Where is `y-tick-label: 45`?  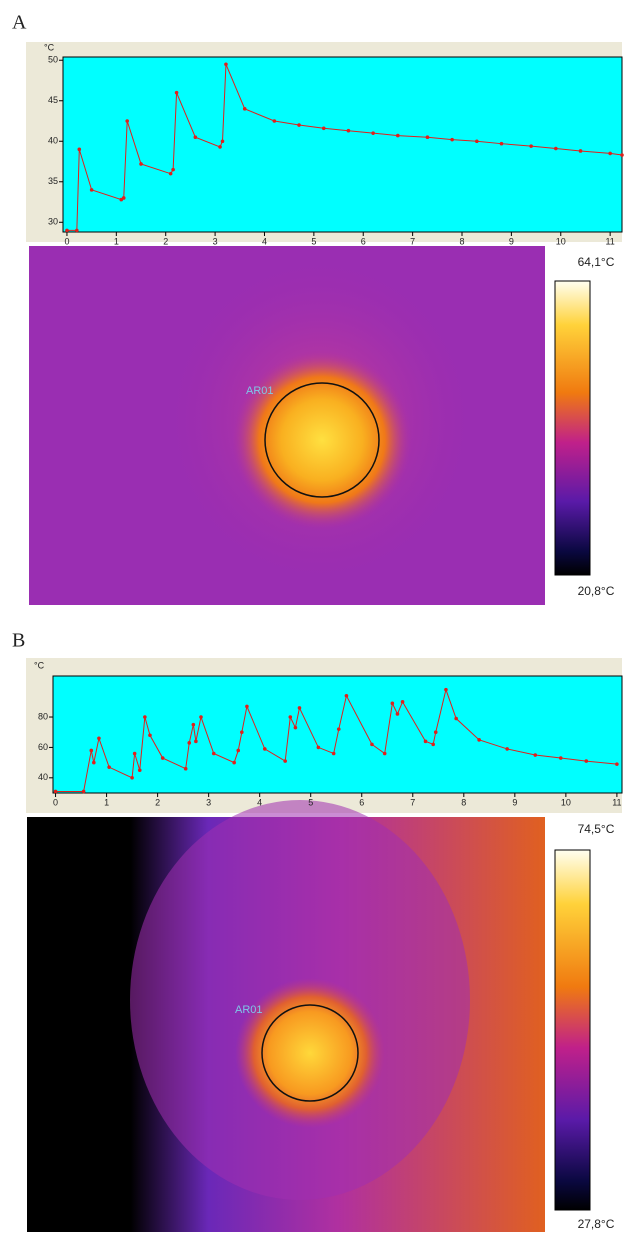 y-tick-label: 45 is located at coordinates (53, 100).